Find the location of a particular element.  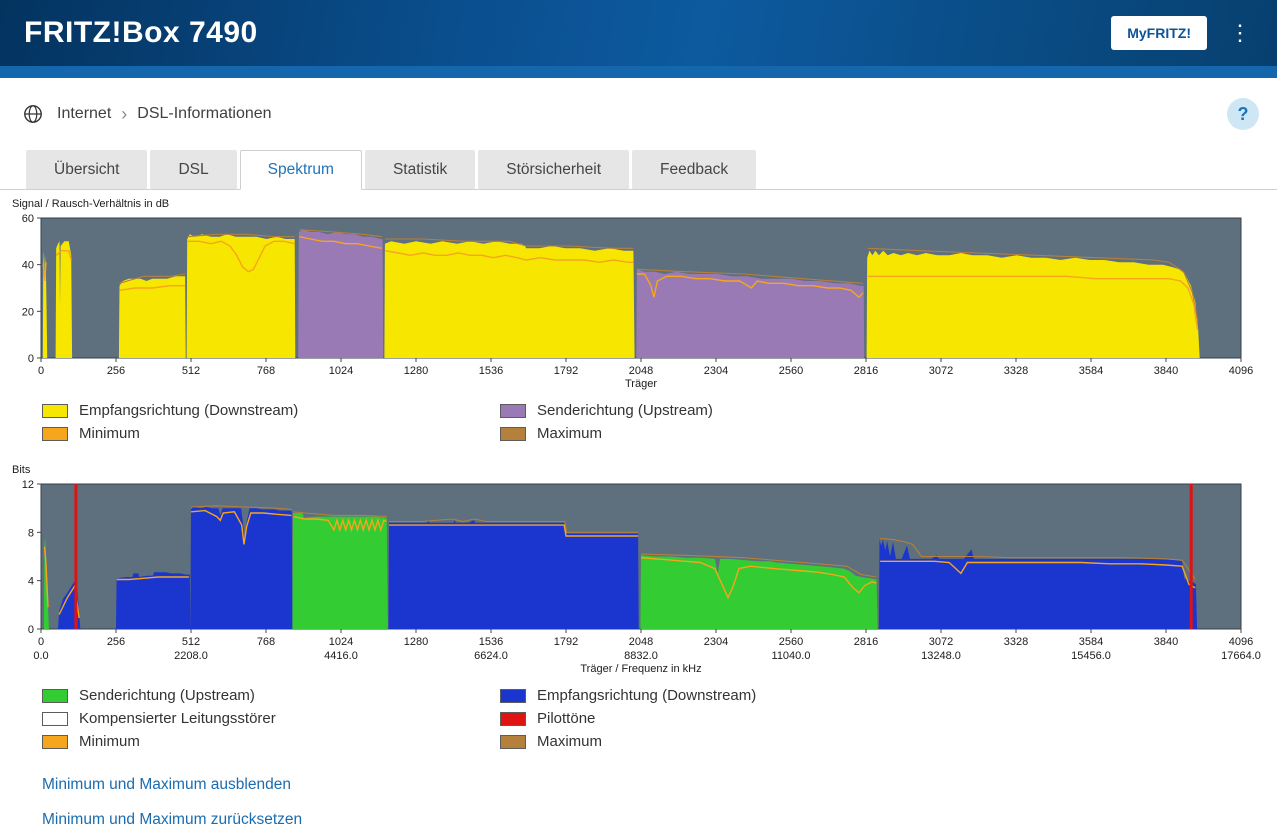

x-tick-label: 1024 is located at coordinates (341, 642).